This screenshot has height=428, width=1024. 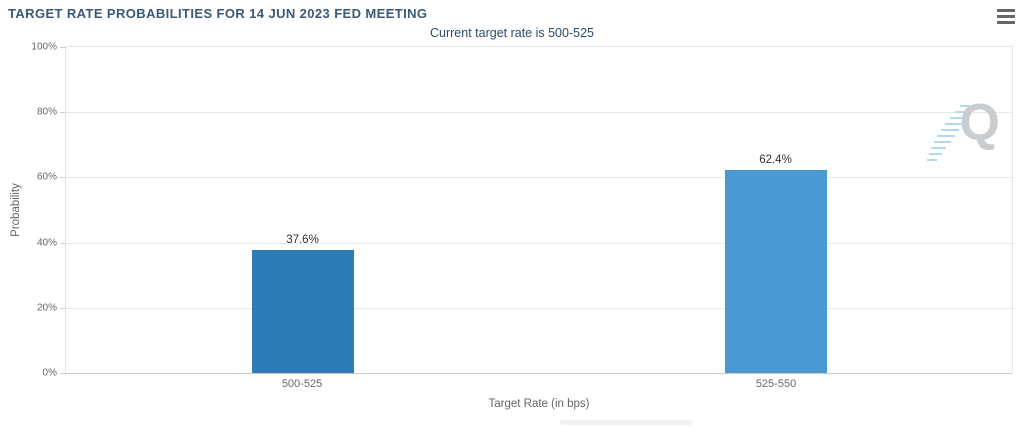 I want to click on y-axis-title: Probability, so click(x=16, y=210).